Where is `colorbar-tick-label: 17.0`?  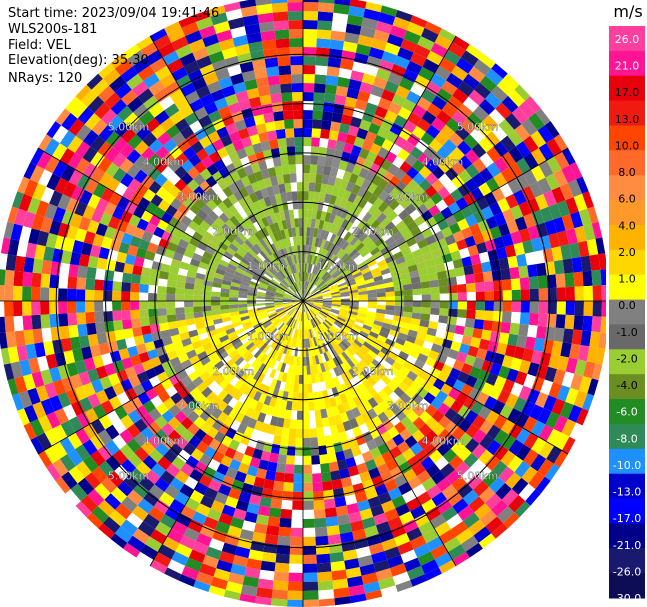
colorbar-tick-label: 17.0 is located at coordinates (627, 92).